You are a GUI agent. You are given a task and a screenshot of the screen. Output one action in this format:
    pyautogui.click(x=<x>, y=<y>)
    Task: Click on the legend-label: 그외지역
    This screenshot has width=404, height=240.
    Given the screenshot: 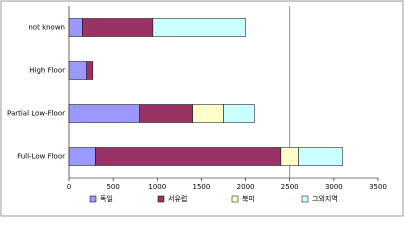 What is the action you would take?
    pyautogui.click(x=325, y=198)
    